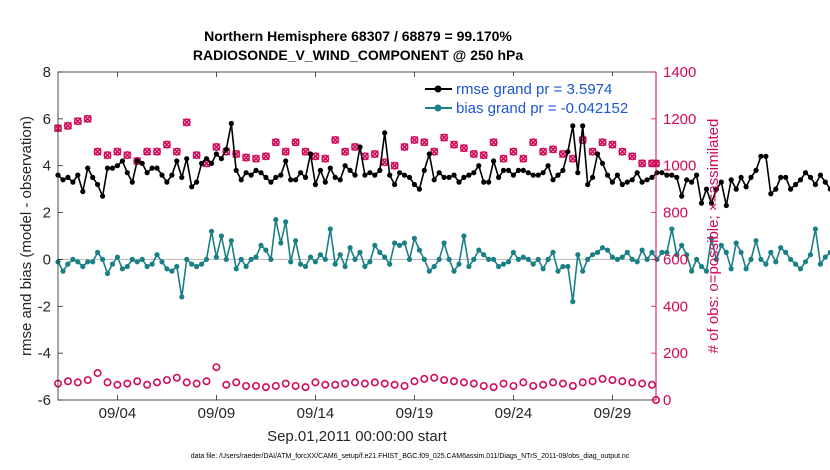 Image resolution: width=830 pixels, height=470 pixels. I want to click on y2-tick-label: 800, so click(675, 213).